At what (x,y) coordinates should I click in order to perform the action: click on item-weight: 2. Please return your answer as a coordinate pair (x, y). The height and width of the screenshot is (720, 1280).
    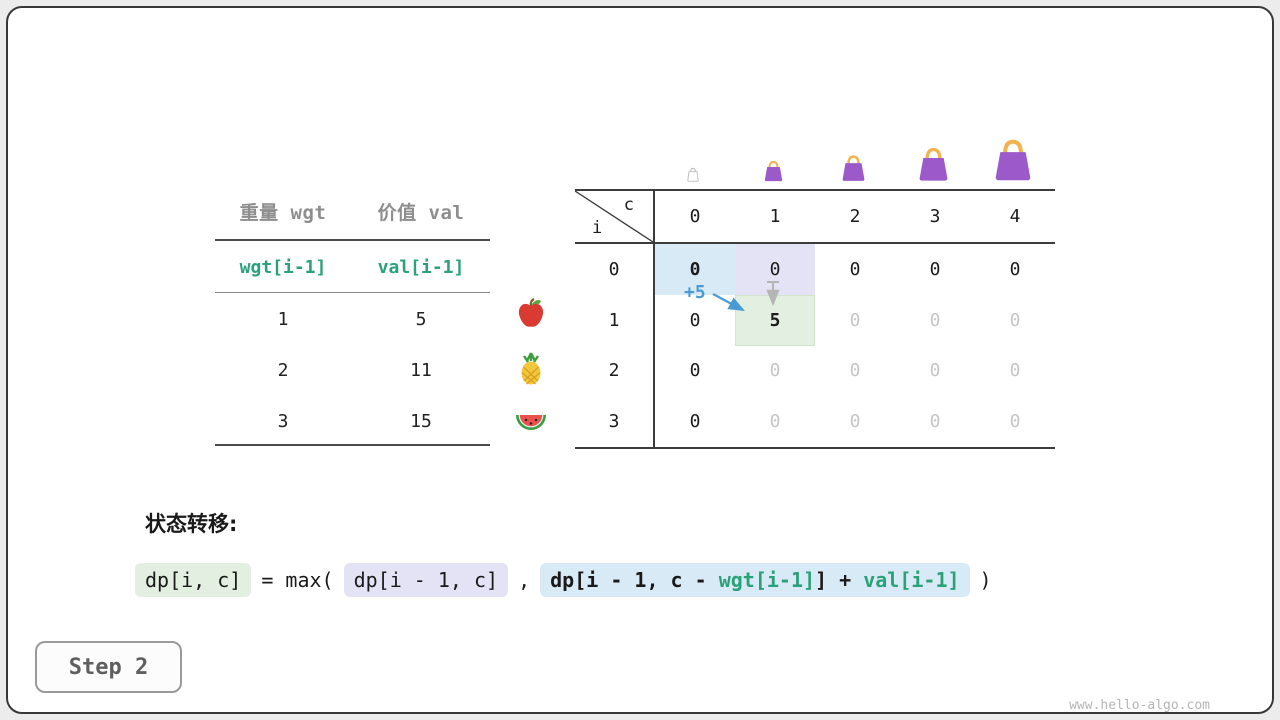
    Looking at the image, I should click on (283, 370).